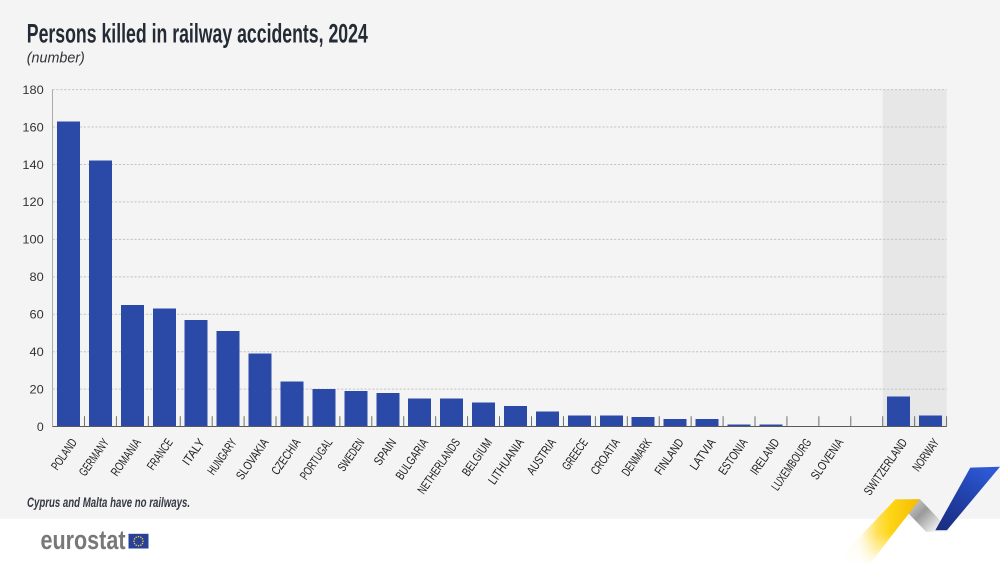 The width and height of the screenshot is (1000, 563). What do you see at coordinates (37, 315) in the screenshot?
I see `svg-text: 60` at bounding box center [37, 315].